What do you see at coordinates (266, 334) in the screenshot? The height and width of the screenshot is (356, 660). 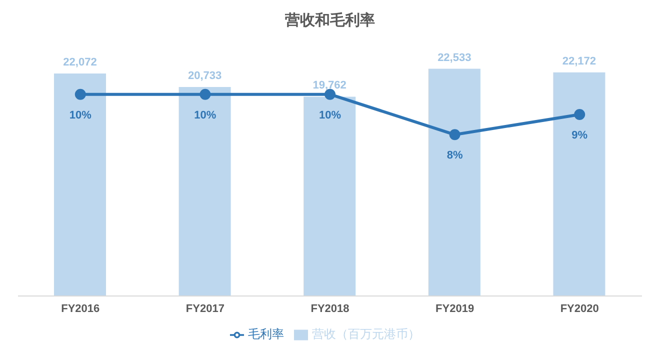 I see `legend-label: 毛利率` at bounding box center [266, 334].